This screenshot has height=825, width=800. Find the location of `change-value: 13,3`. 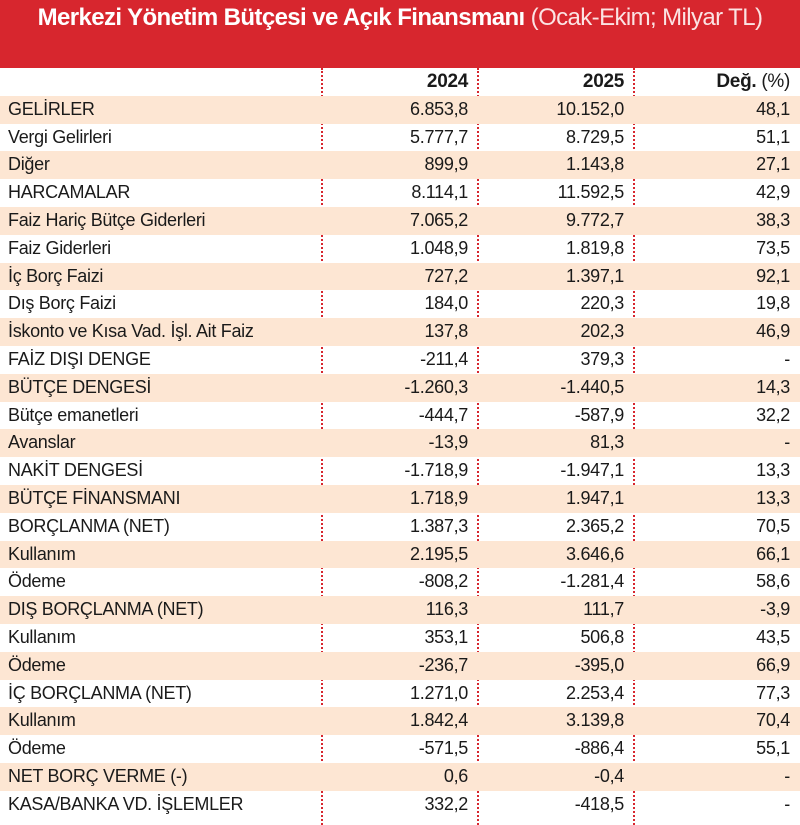

change-value: 13,3 is located at coordinates (773, 470).